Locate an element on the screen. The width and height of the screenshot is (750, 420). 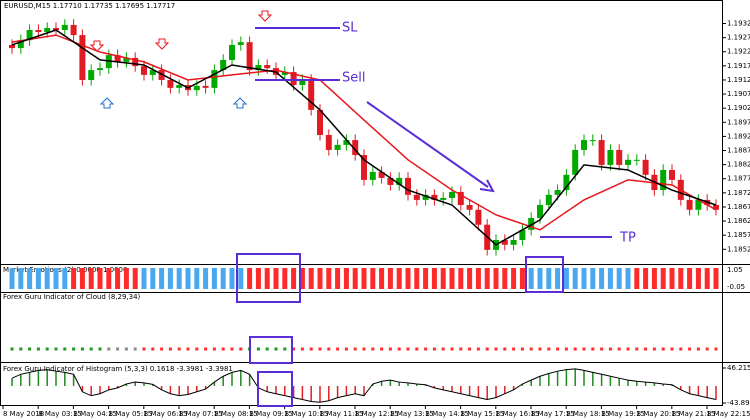
y-tick-label: 1.18725 is located at coordinates (738, 193).